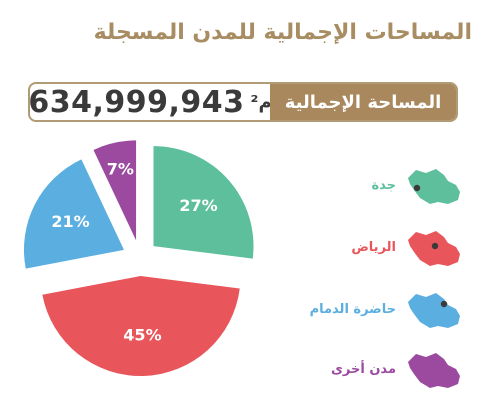 Image resolution: width=500 pixels, height=416 pixels. What do you see at coordinates (282, 32) in the screenshot?
I see `page-title: المساحات الإجمالية للمدن المسجلة` at bounding box center [282, 32].